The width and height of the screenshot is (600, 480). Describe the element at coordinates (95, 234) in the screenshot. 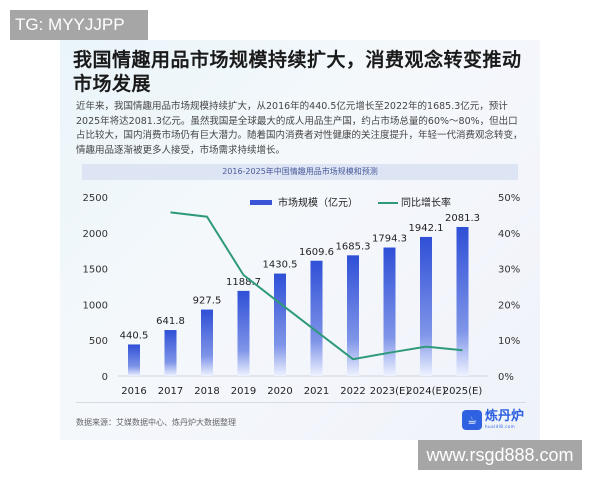

I see `left-tick-label: 2000` at that location.